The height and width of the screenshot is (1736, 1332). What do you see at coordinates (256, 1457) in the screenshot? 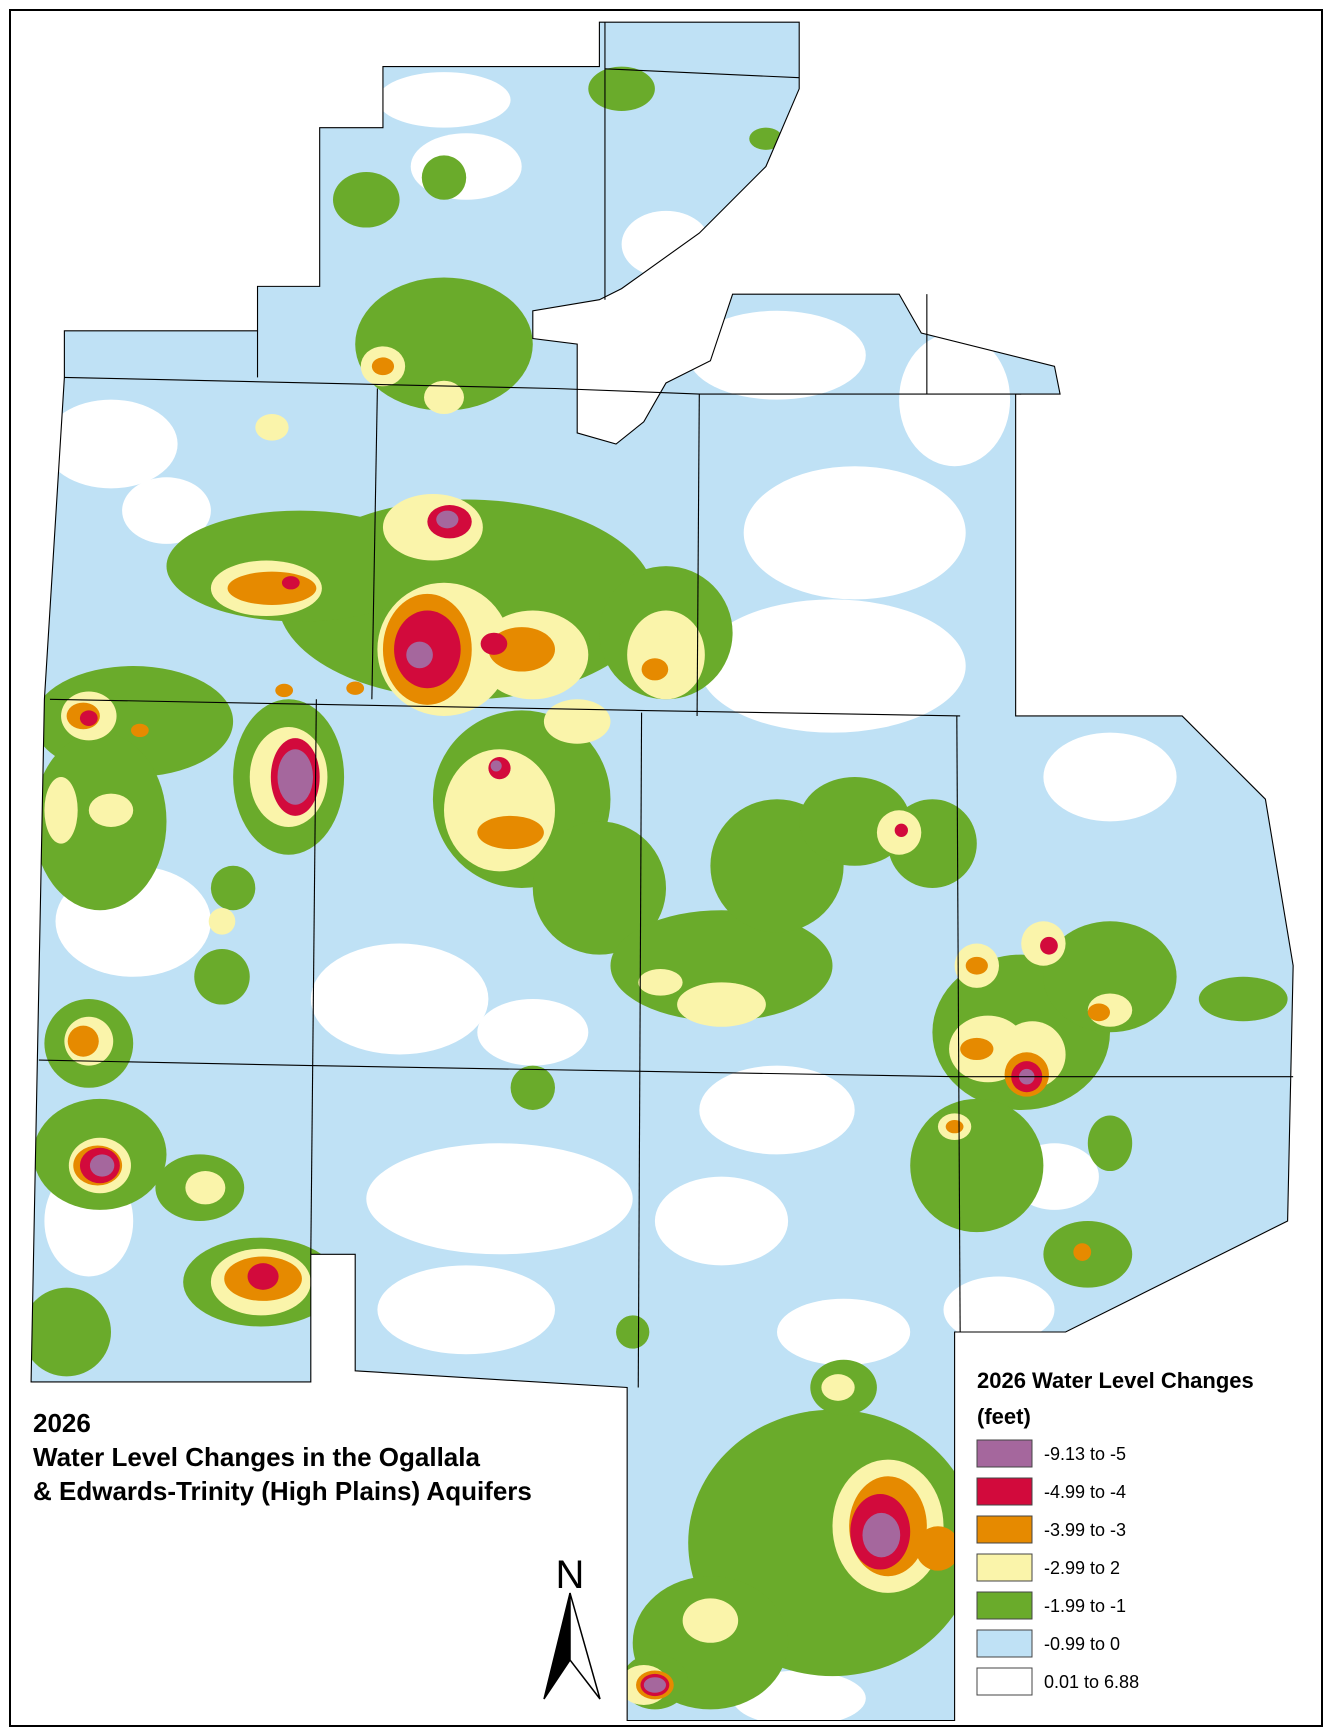
I see `title-line: Water Level Changes in the Ogallala` at bounding box center [256, 1457].